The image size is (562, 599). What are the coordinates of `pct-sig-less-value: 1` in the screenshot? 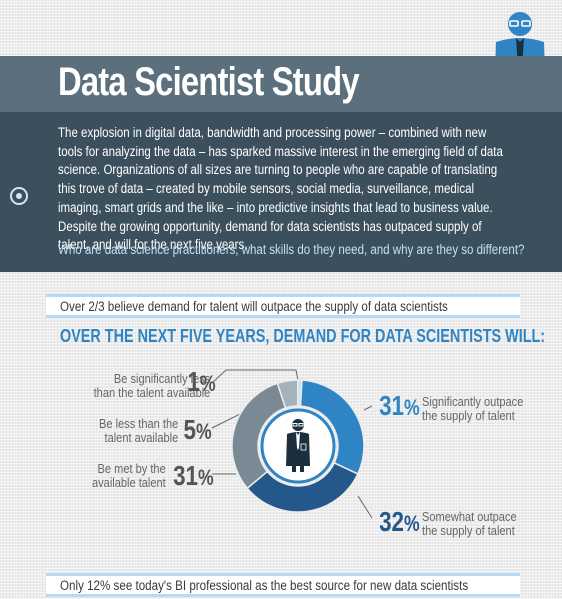 It's located at (193, 381).